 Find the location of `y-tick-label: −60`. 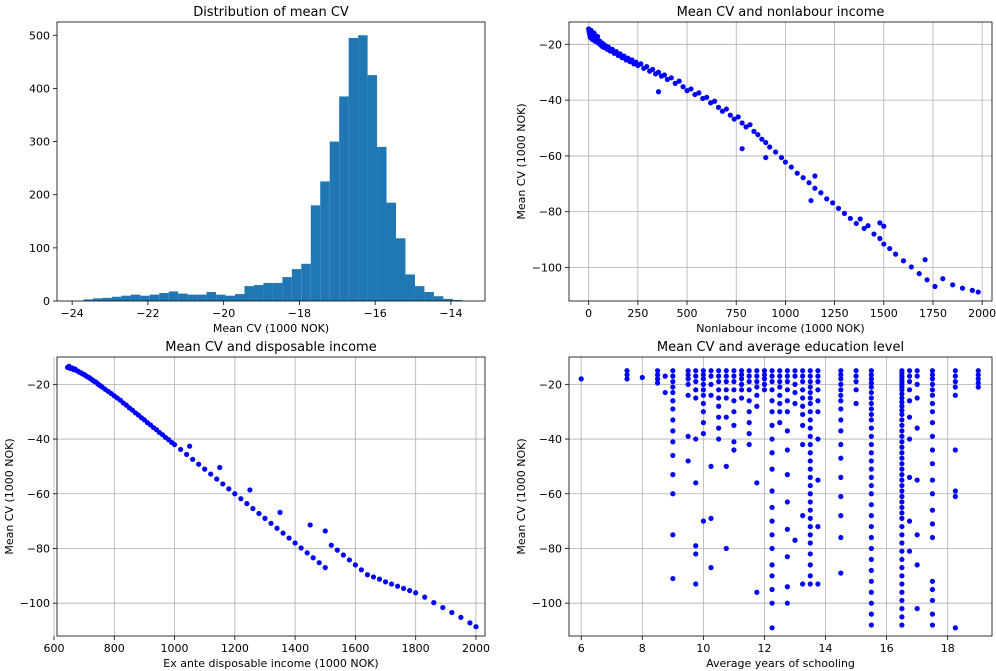

y-tick-label: −60 is located at coordinates (38, 494).